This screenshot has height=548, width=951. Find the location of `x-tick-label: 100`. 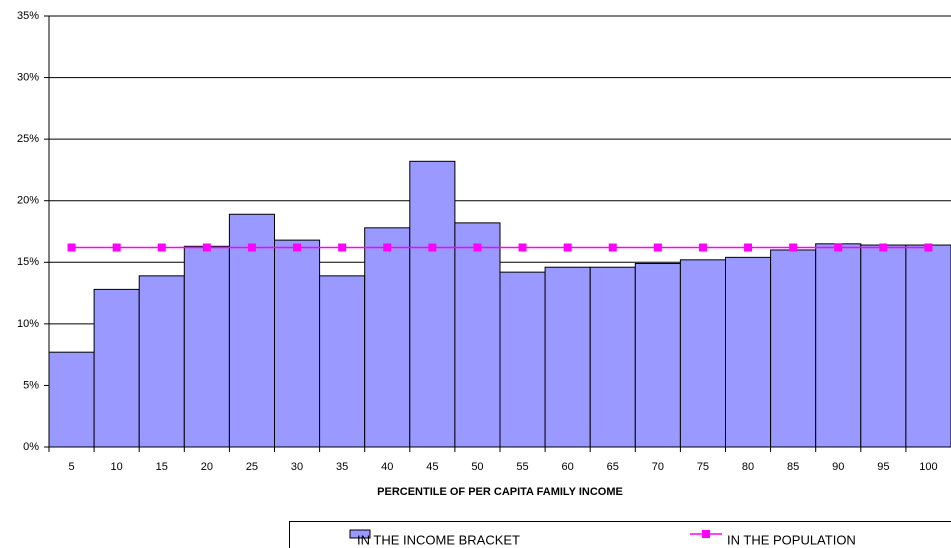

x-tick-label: 100 is located at coordinates (928, 467).